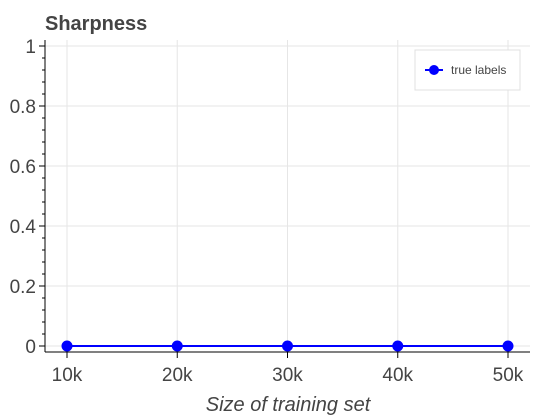  Describe the element at coordinates (96, 24) in the screenshot. I see `chart-title: Sharpness` at that location.